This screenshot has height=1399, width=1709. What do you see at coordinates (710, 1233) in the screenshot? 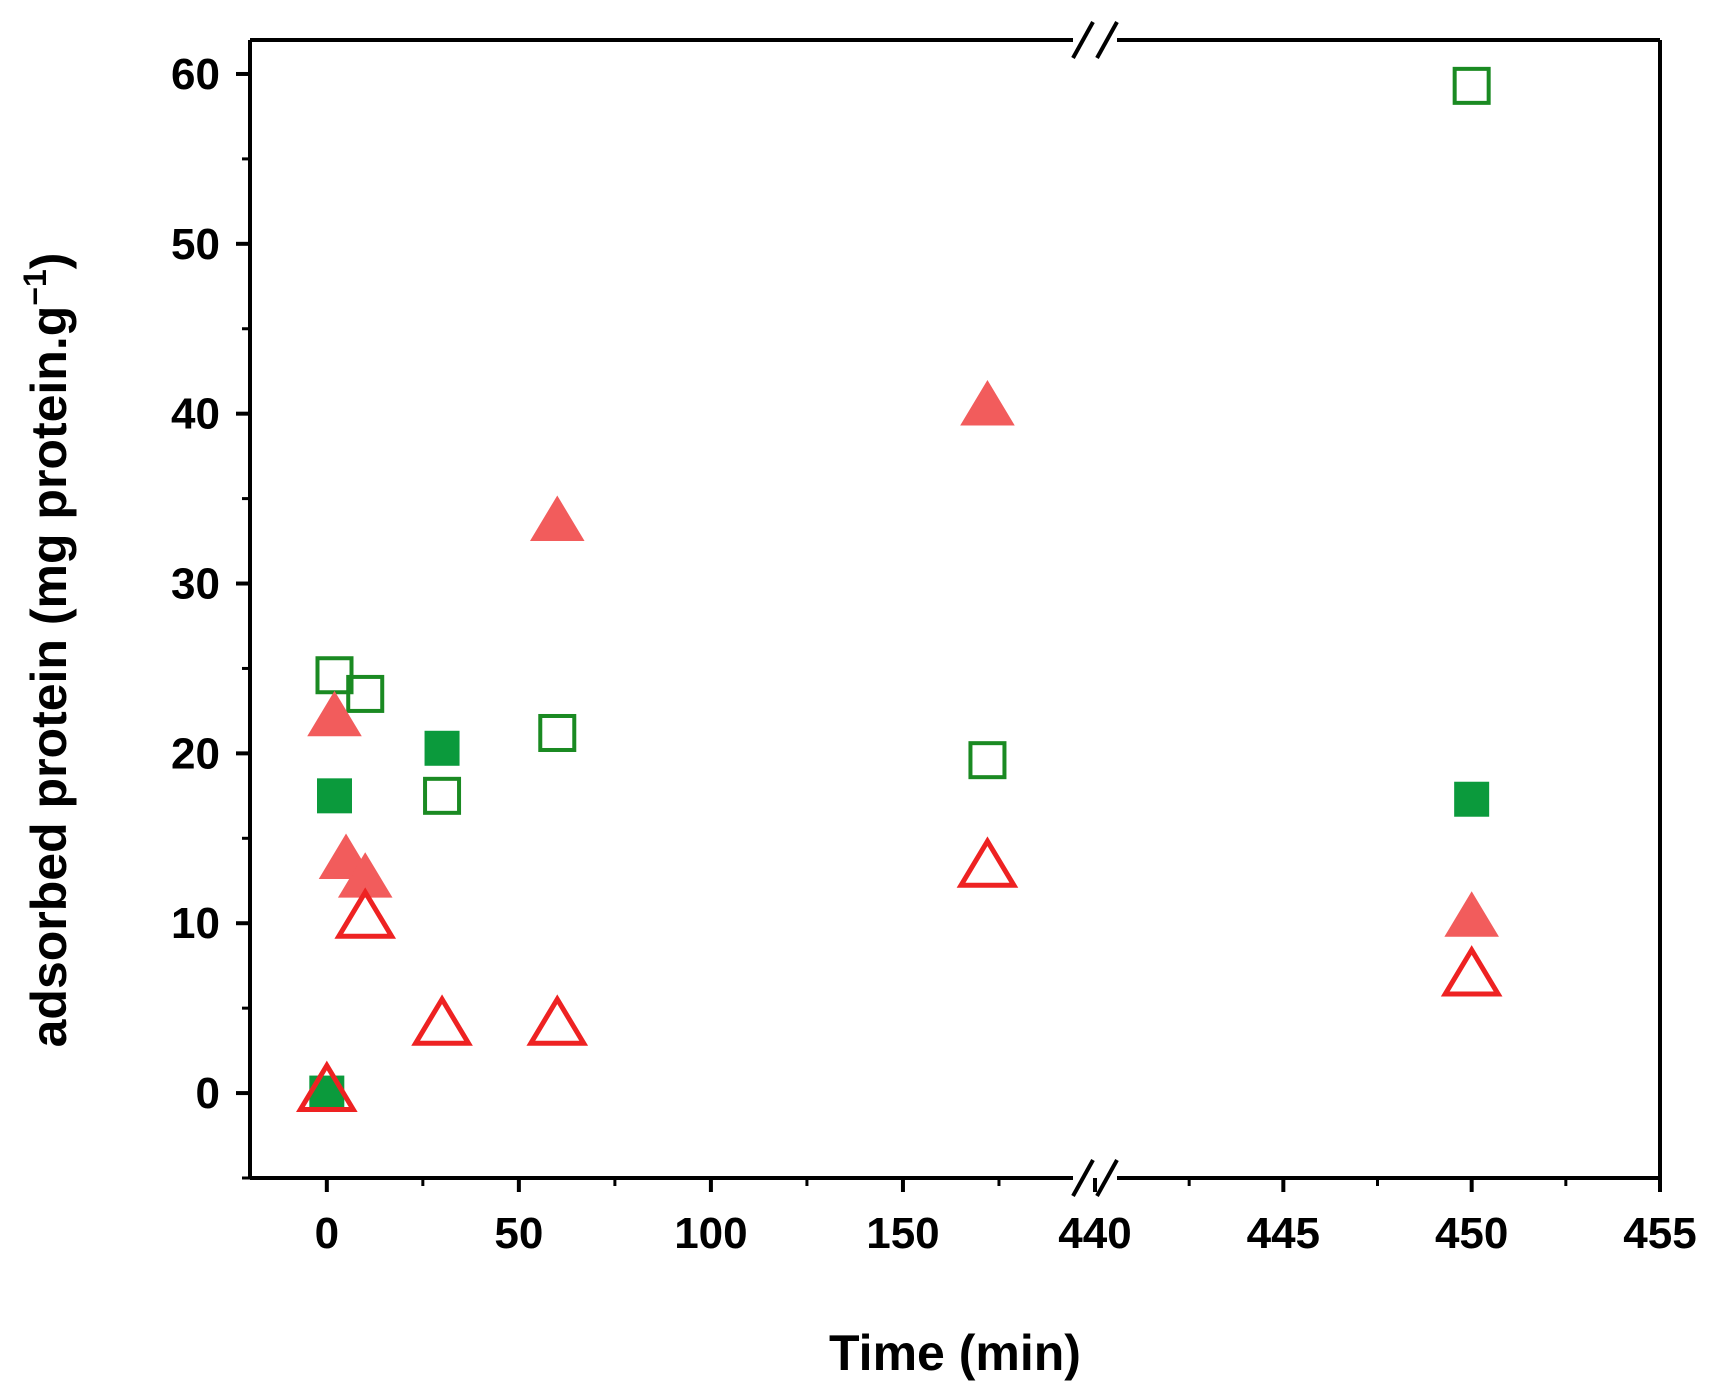
I see `x-tick-label: 100` at bounding box center [710, 1233].